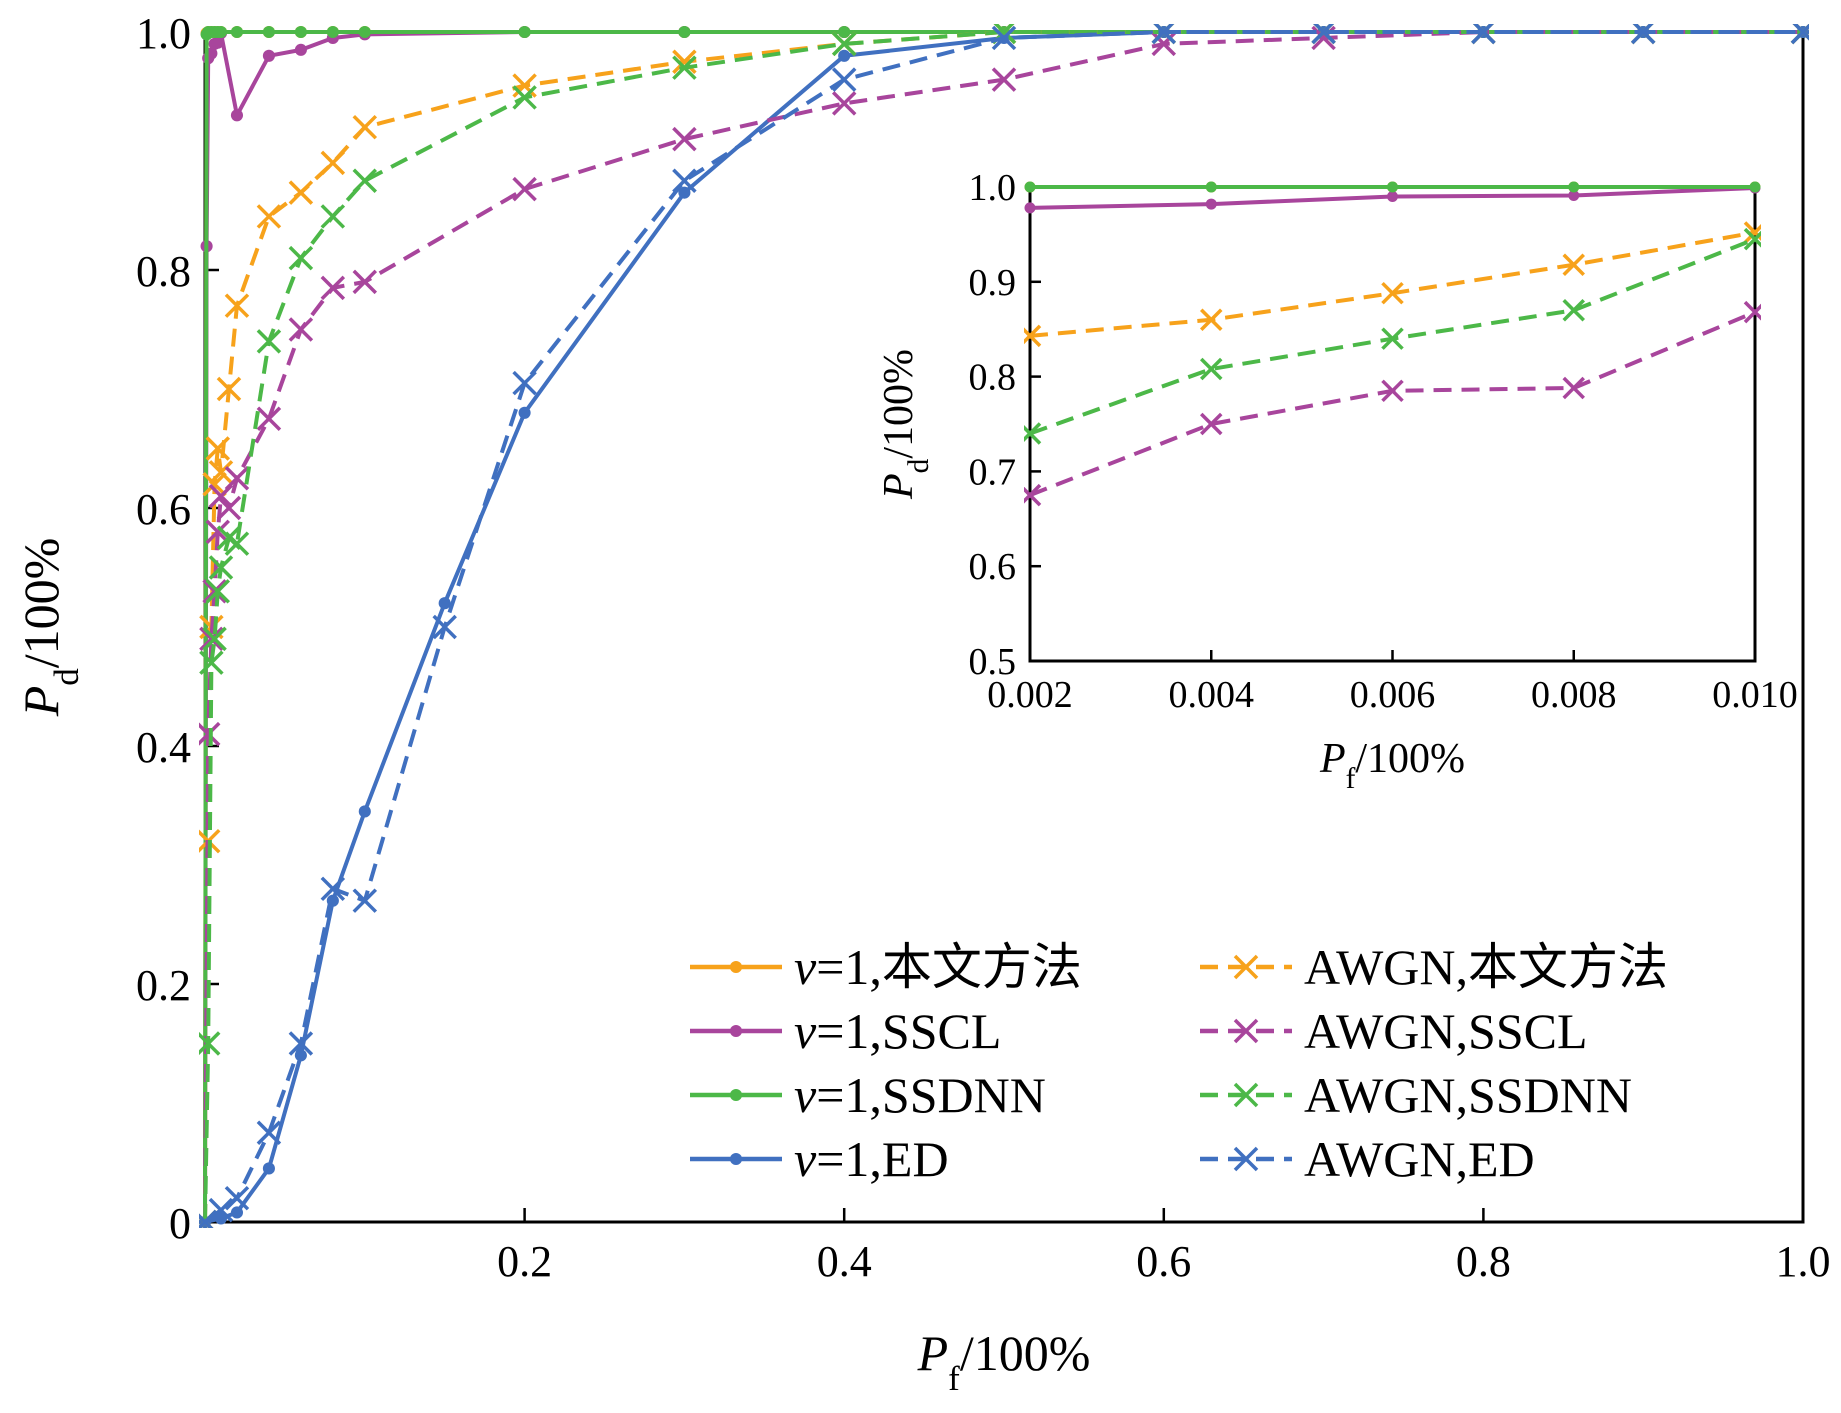  I want to click on inset-ytick-label: 0.7, so click(993, 472).